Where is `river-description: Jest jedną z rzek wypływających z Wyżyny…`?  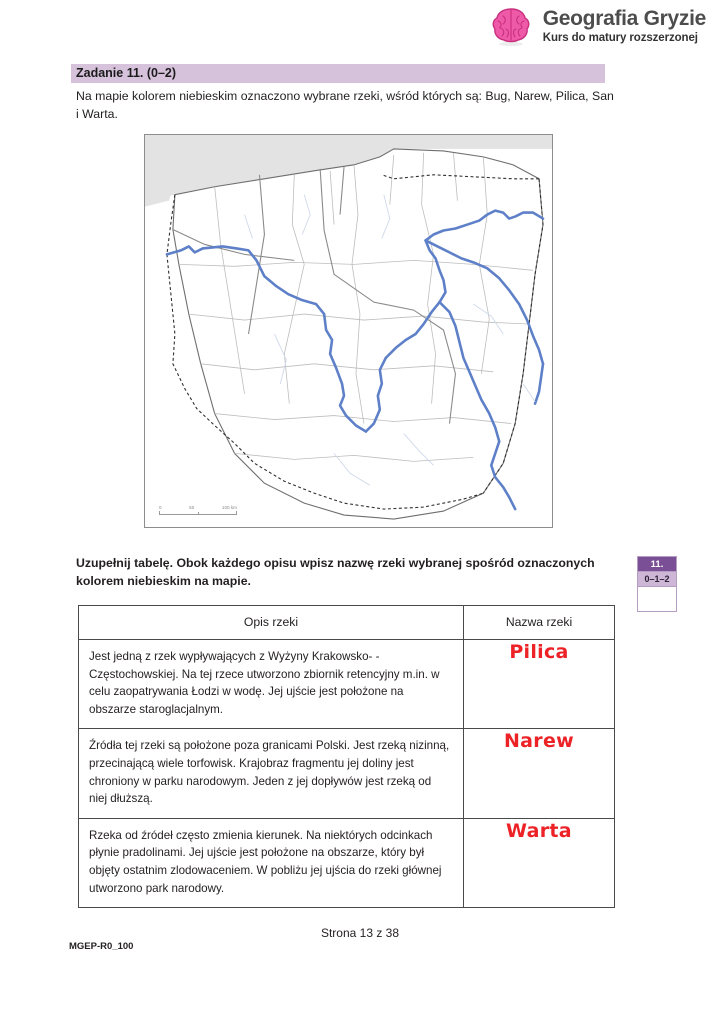 river-description: Jest jedną z rzek wypływających z Wyżyny… is located at coordinates (271, 684).